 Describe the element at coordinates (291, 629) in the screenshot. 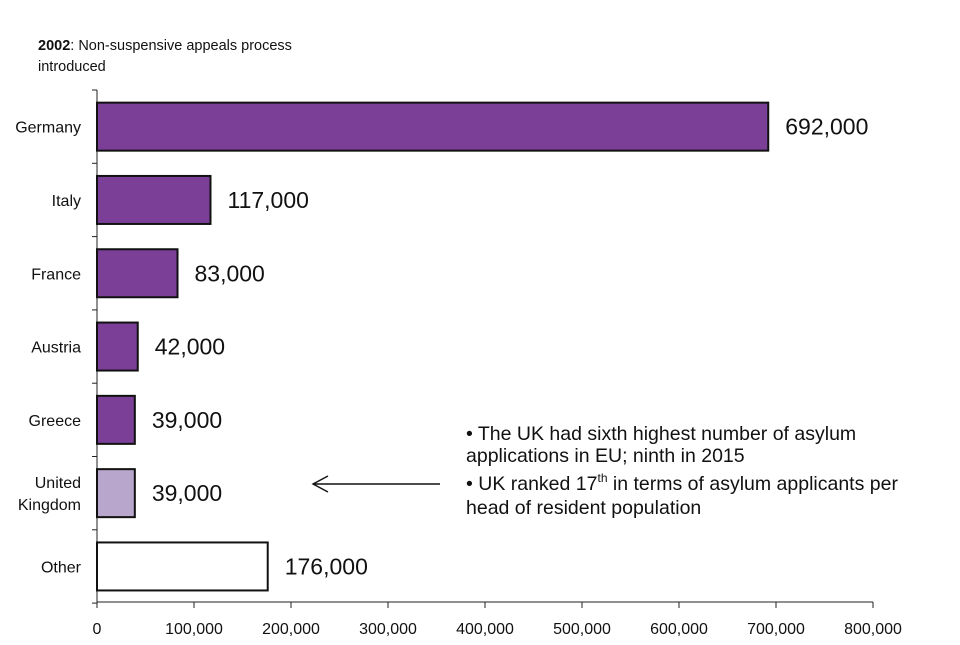

I see `x-tick-label: 200,000` at that location.